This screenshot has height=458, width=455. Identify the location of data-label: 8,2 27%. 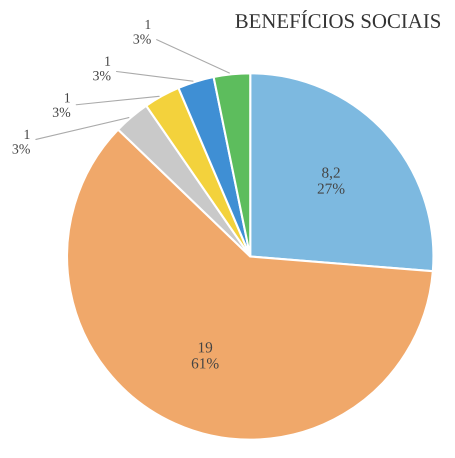
(331, 180).